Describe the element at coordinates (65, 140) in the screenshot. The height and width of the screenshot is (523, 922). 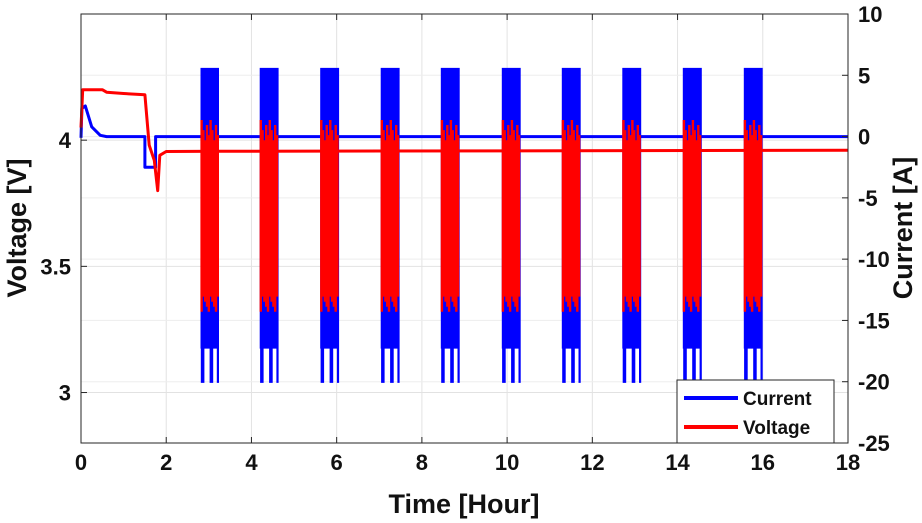
I see `y-left-tick-label: 4` at that location.